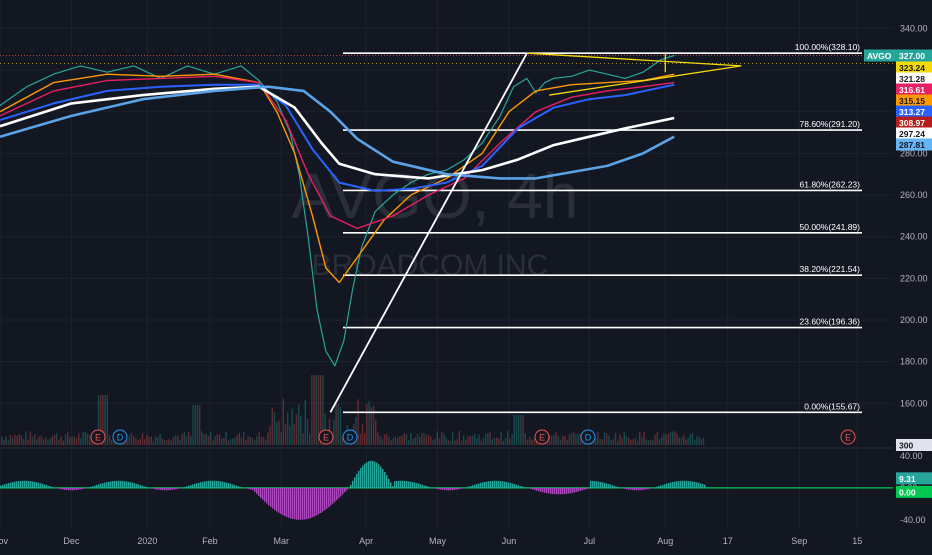 This screenshot has width=932, height=555. Describe the element at coordinates (914, 320) in the screenshot. I see `price-tick: 200.00` at that location.